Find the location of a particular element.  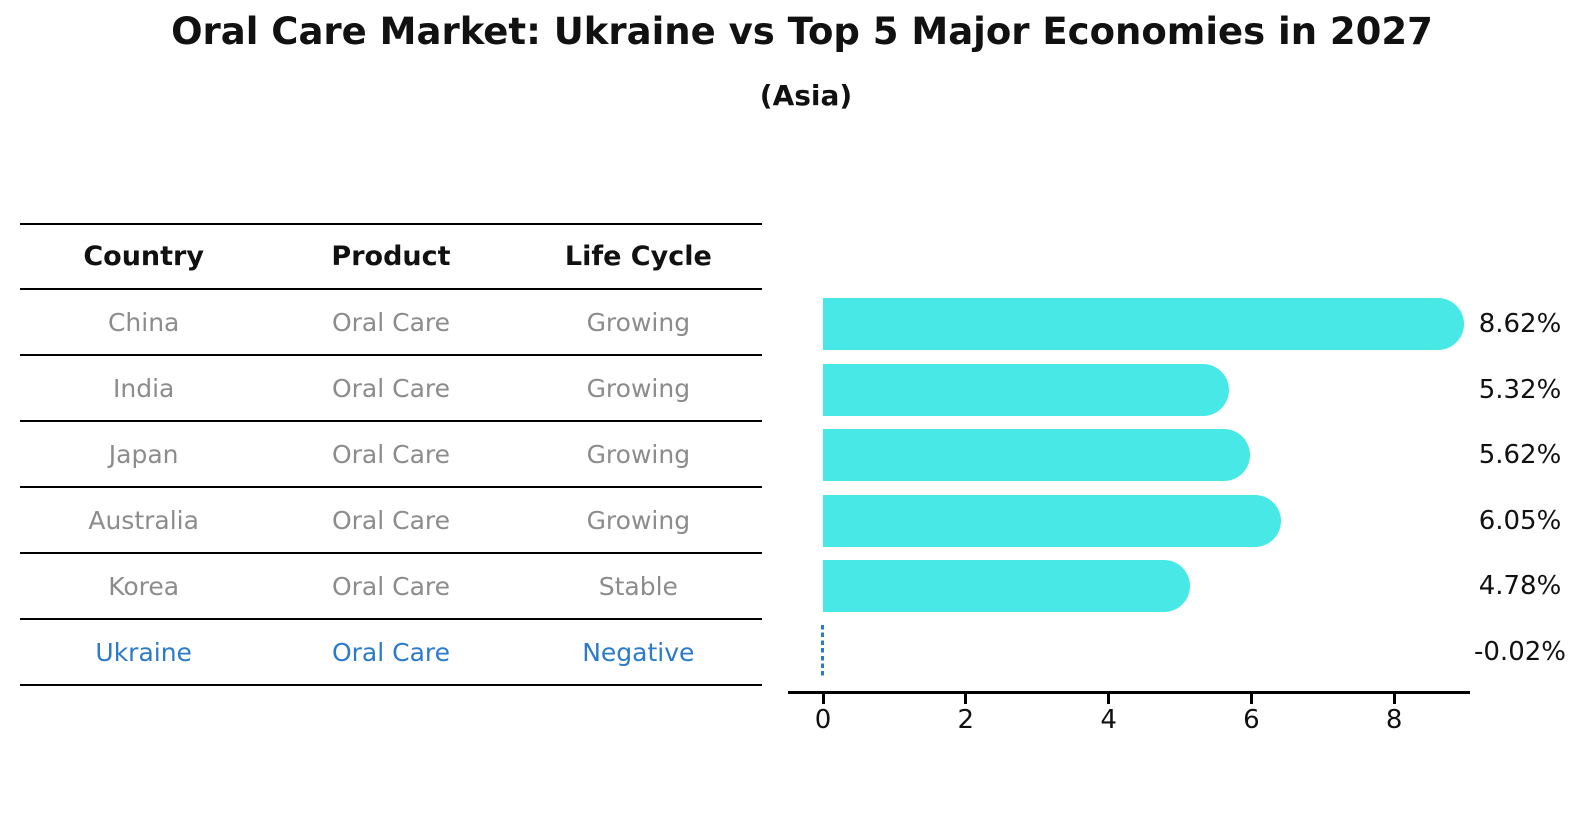

x-axis-line is located at coordinates (1129, 692).